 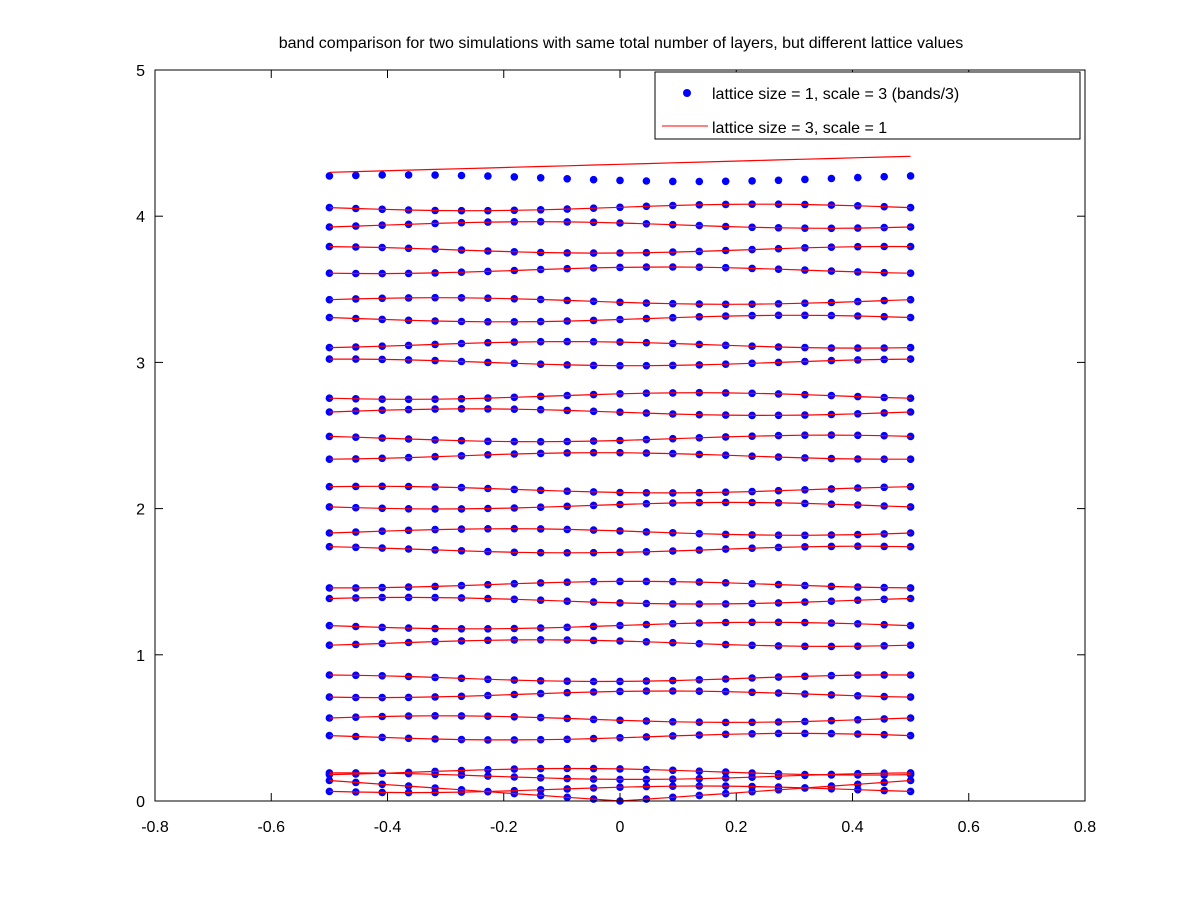 I want to click on x-tick-label: 0.6, so click(x=969, y=827).